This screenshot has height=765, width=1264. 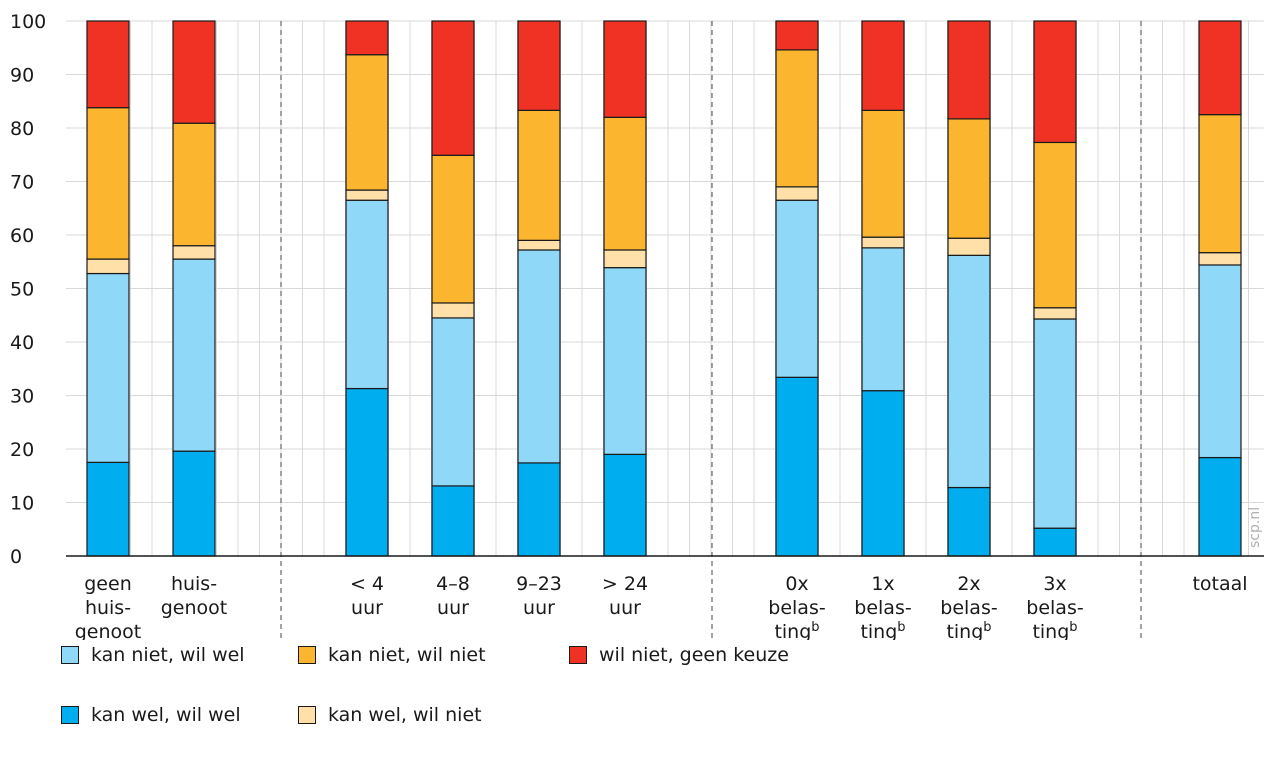 I want to click on legend-item-kan-wel-wil-niet: kan wel, wil niet, so click(x=390, y=715).